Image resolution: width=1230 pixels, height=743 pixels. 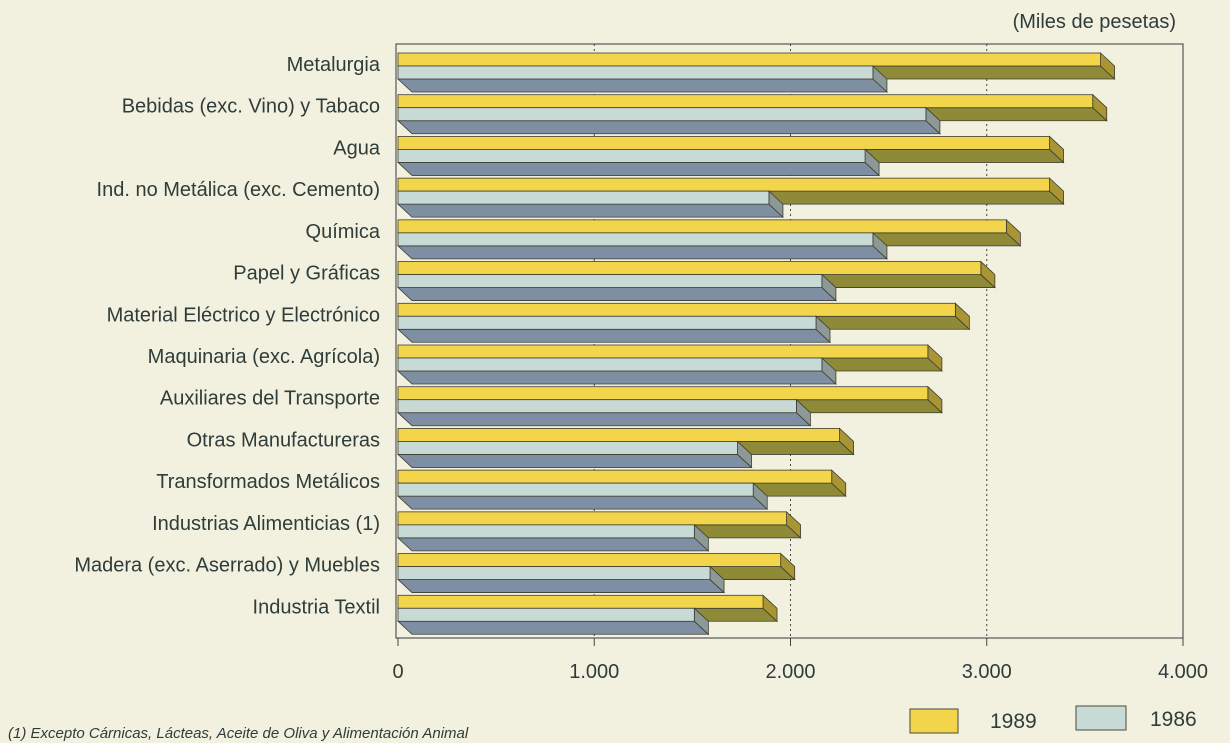 What do you see at coordinates (790, 672) in the screenshot?
I see `x-tick-label: 2.000` at bounding box center [790, 672].